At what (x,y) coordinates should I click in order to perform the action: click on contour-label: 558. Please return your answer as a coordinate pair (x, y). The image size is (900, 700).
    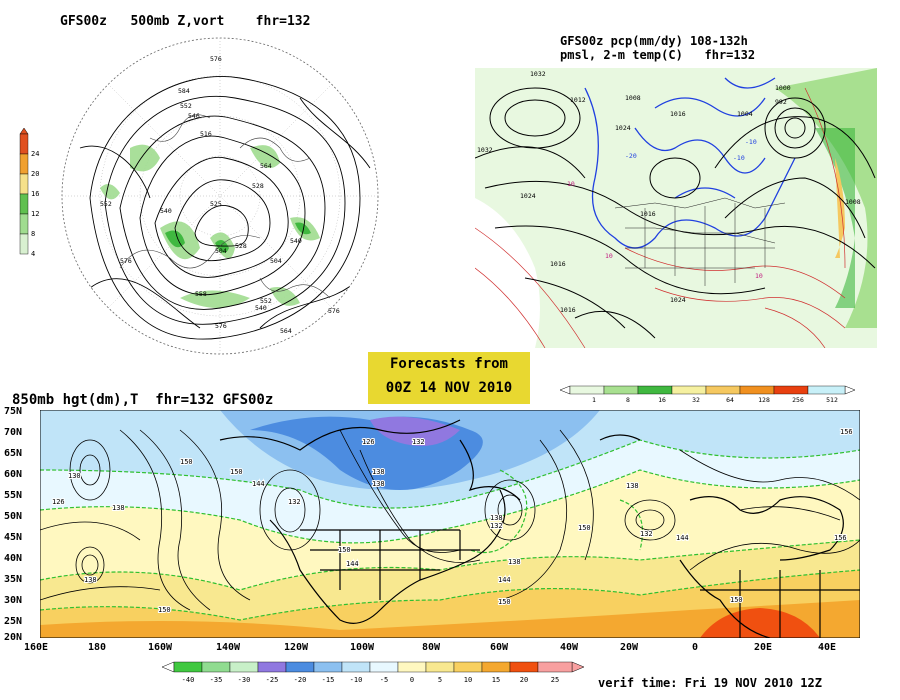
    Looking at the image, I should click on (201, 294).